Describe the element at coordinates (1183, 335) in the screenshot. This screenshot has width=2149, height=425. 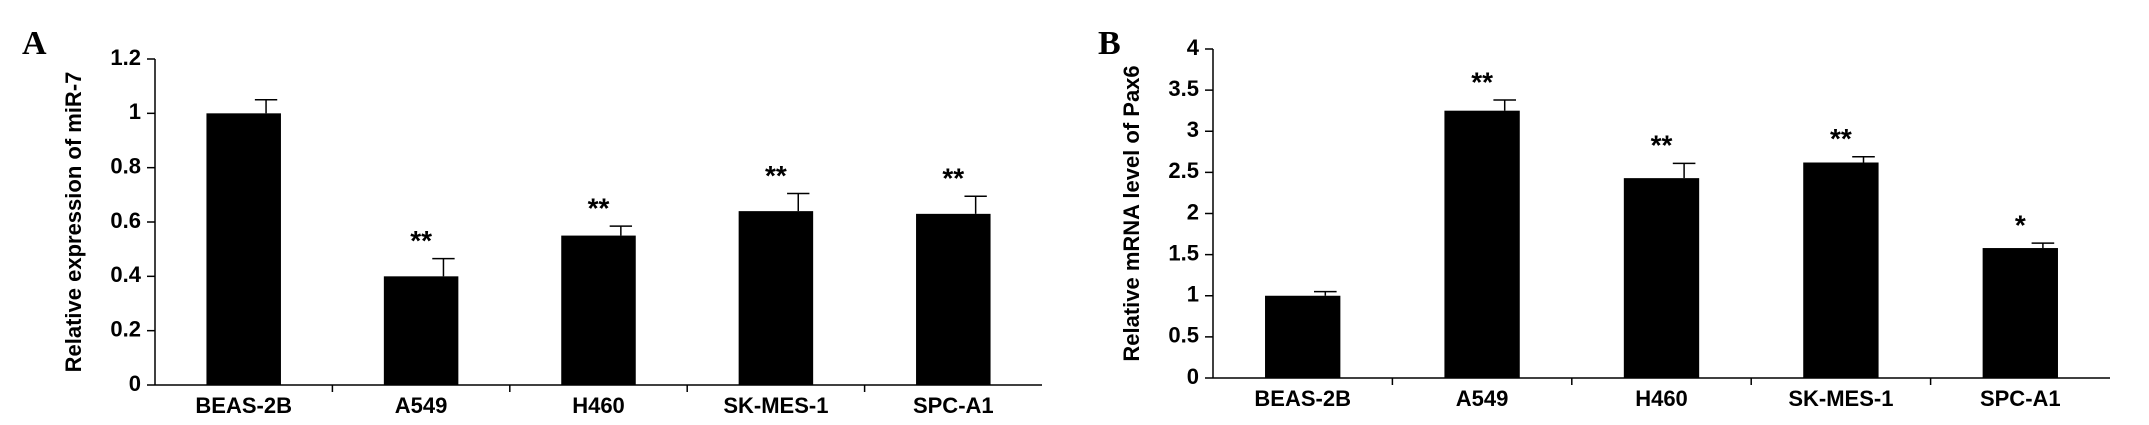
I see `y-tick-label: 0.5` at that location.